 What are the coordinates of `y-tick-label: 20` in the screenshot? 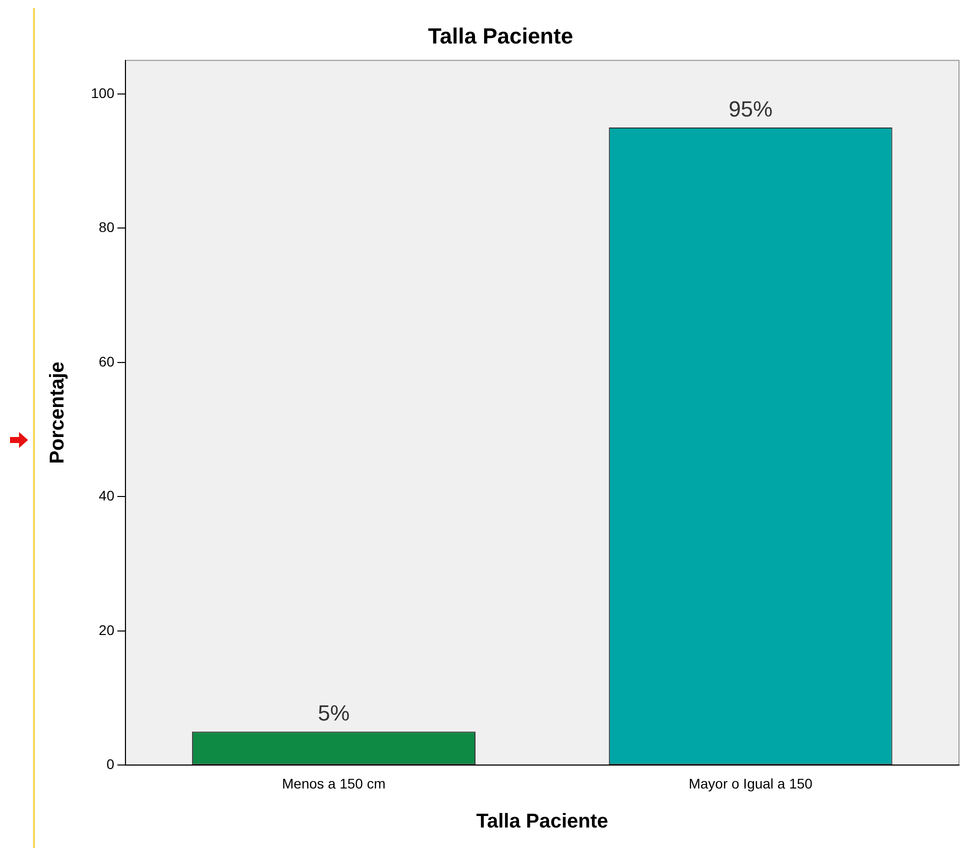 It's located at (106, 630).